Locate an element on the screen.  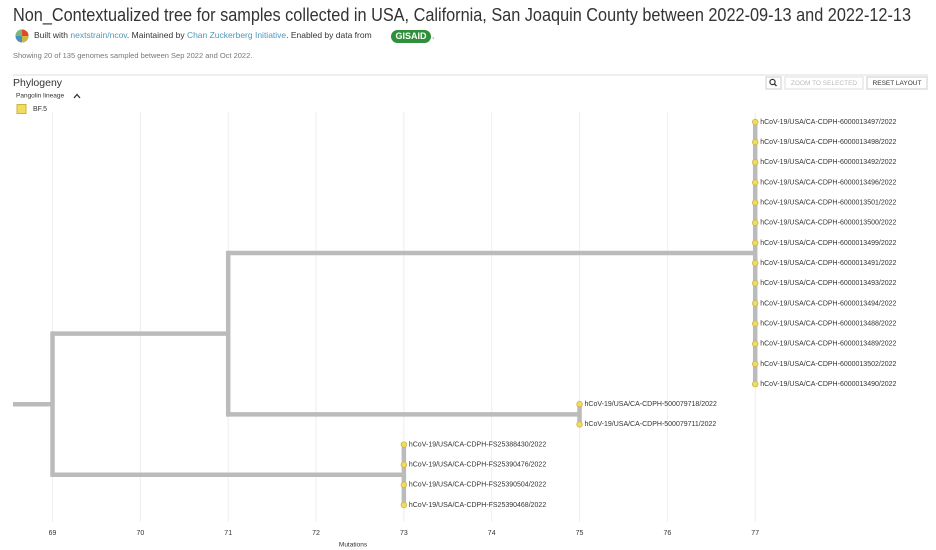
x-tick-label: 76 is located at coordinates (667, 533).